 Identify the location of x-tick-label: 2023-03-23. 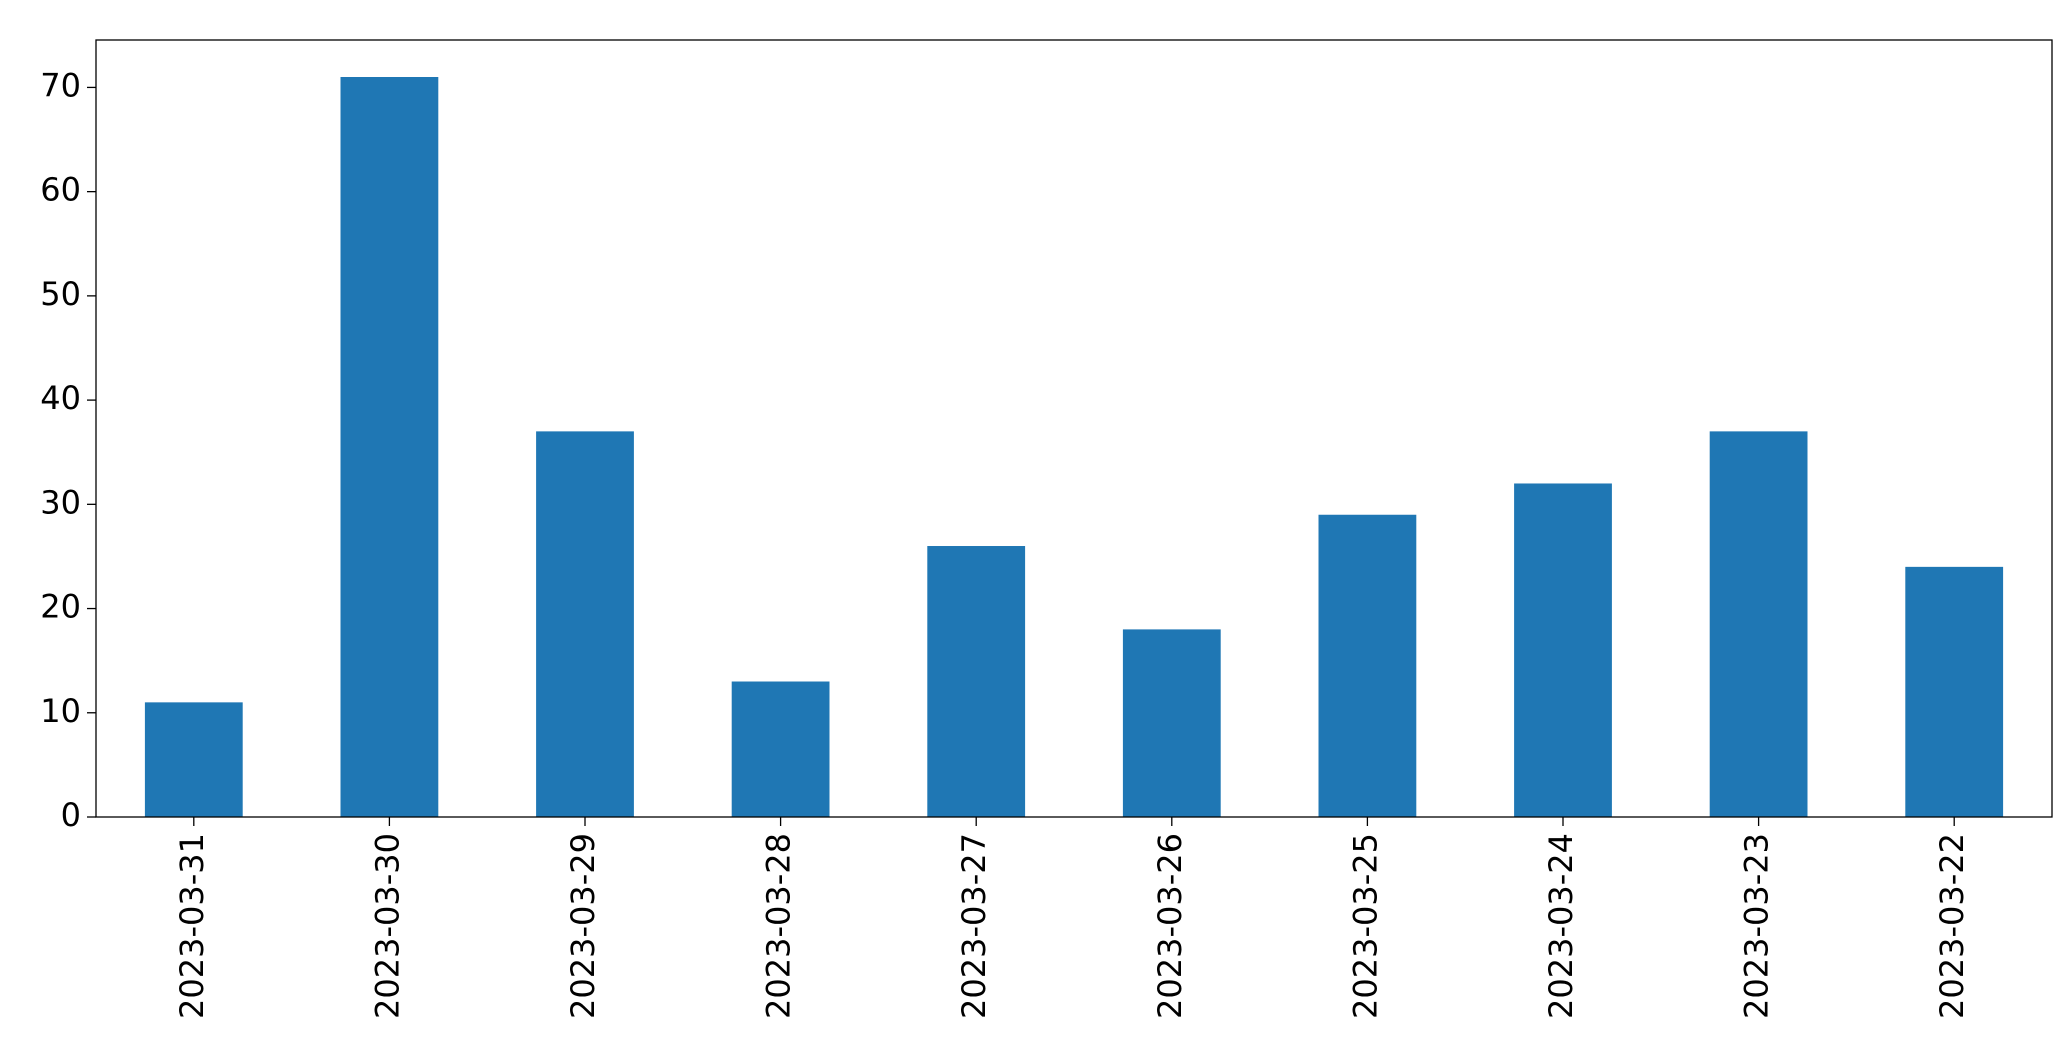
(1757, 926).